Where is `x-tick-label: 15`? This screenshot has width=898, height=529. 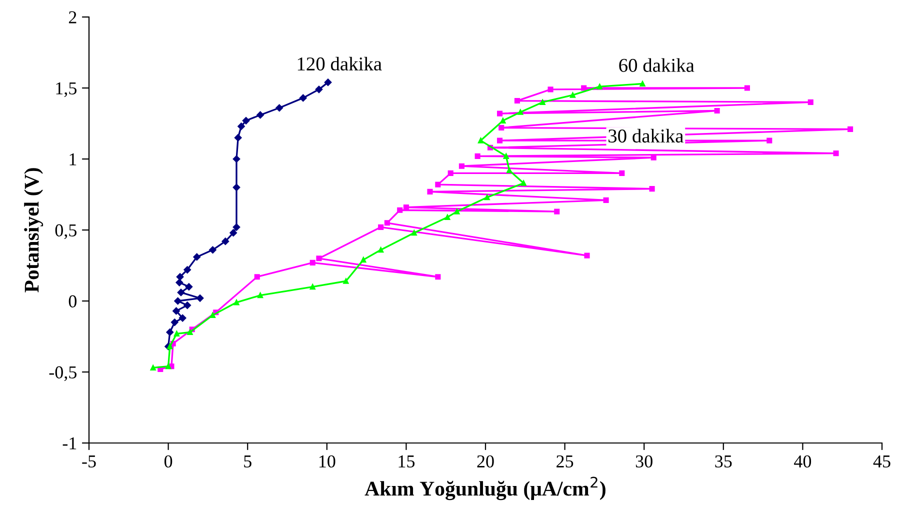 x-tick-label: 15 is located at coordinates (406, 461).